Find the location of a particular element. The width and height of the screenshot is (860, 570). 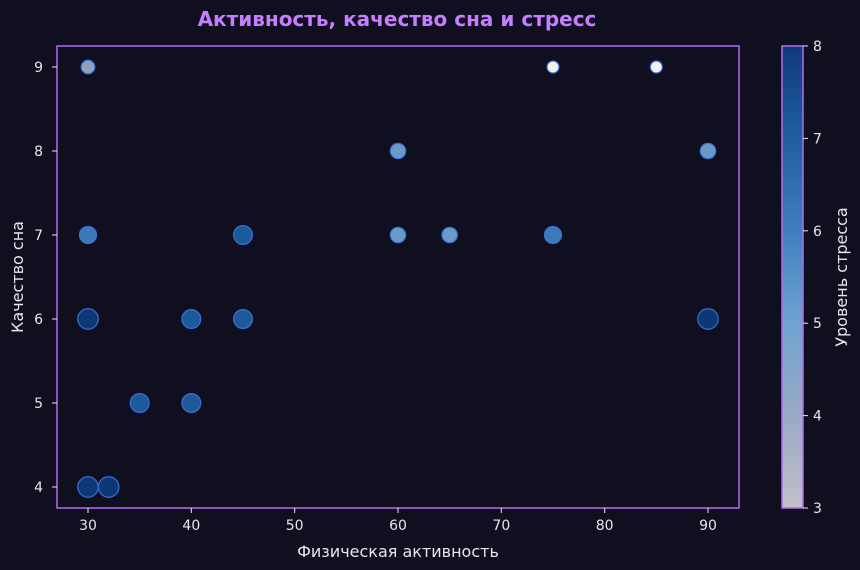

x-tick-label: 60 is located at coordinates (398, 526).